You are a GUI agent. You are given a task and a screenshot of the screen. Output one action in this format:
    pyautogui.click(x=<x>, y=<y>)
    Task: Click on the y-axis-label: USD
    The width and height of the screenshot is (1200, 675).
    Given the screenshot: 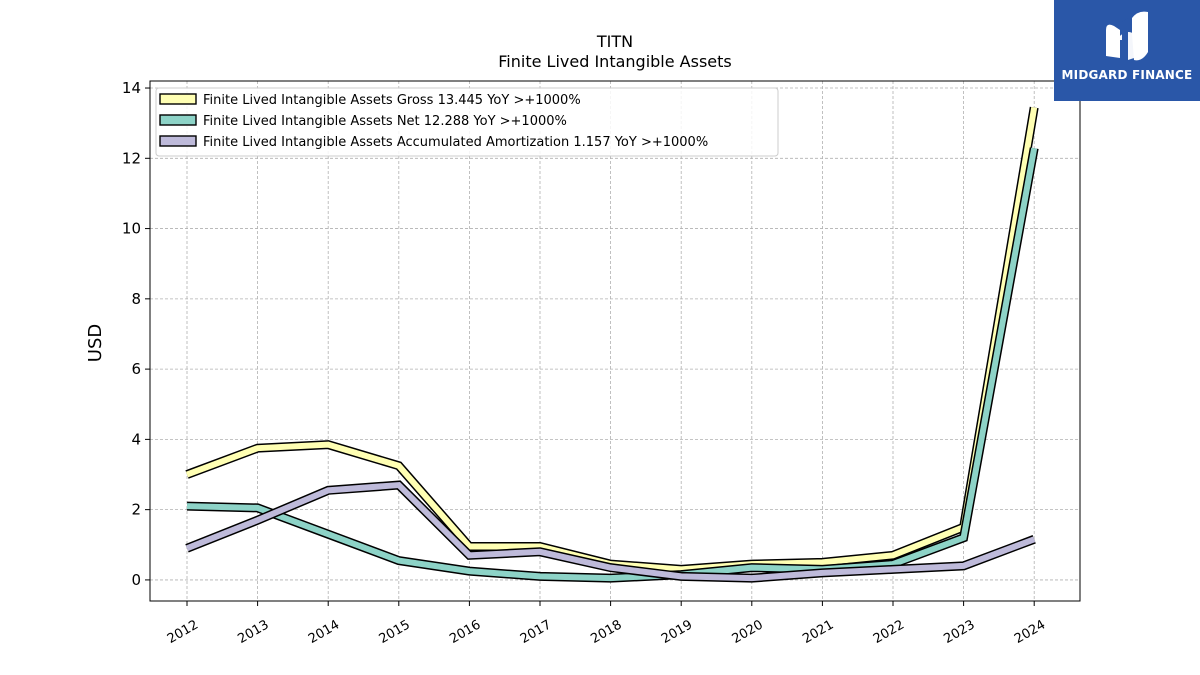 What is the action you would take?
    pyautogui.click(x=95, y=343)
    